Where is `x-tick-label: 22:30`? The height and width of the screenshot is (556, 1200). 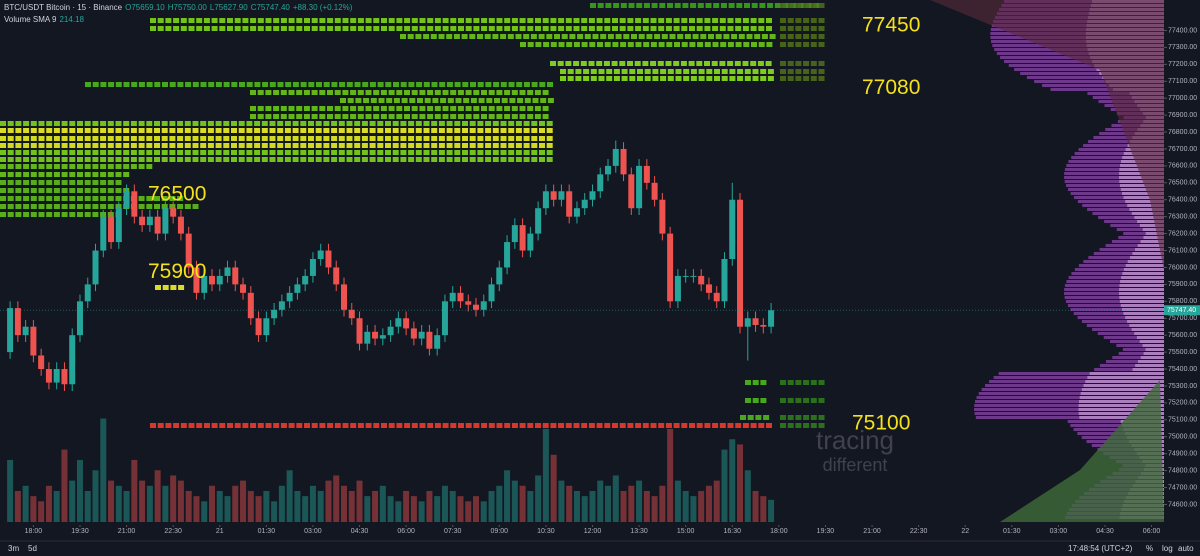
x-tick-label: 22:30 is located at coordinates (173, 531).